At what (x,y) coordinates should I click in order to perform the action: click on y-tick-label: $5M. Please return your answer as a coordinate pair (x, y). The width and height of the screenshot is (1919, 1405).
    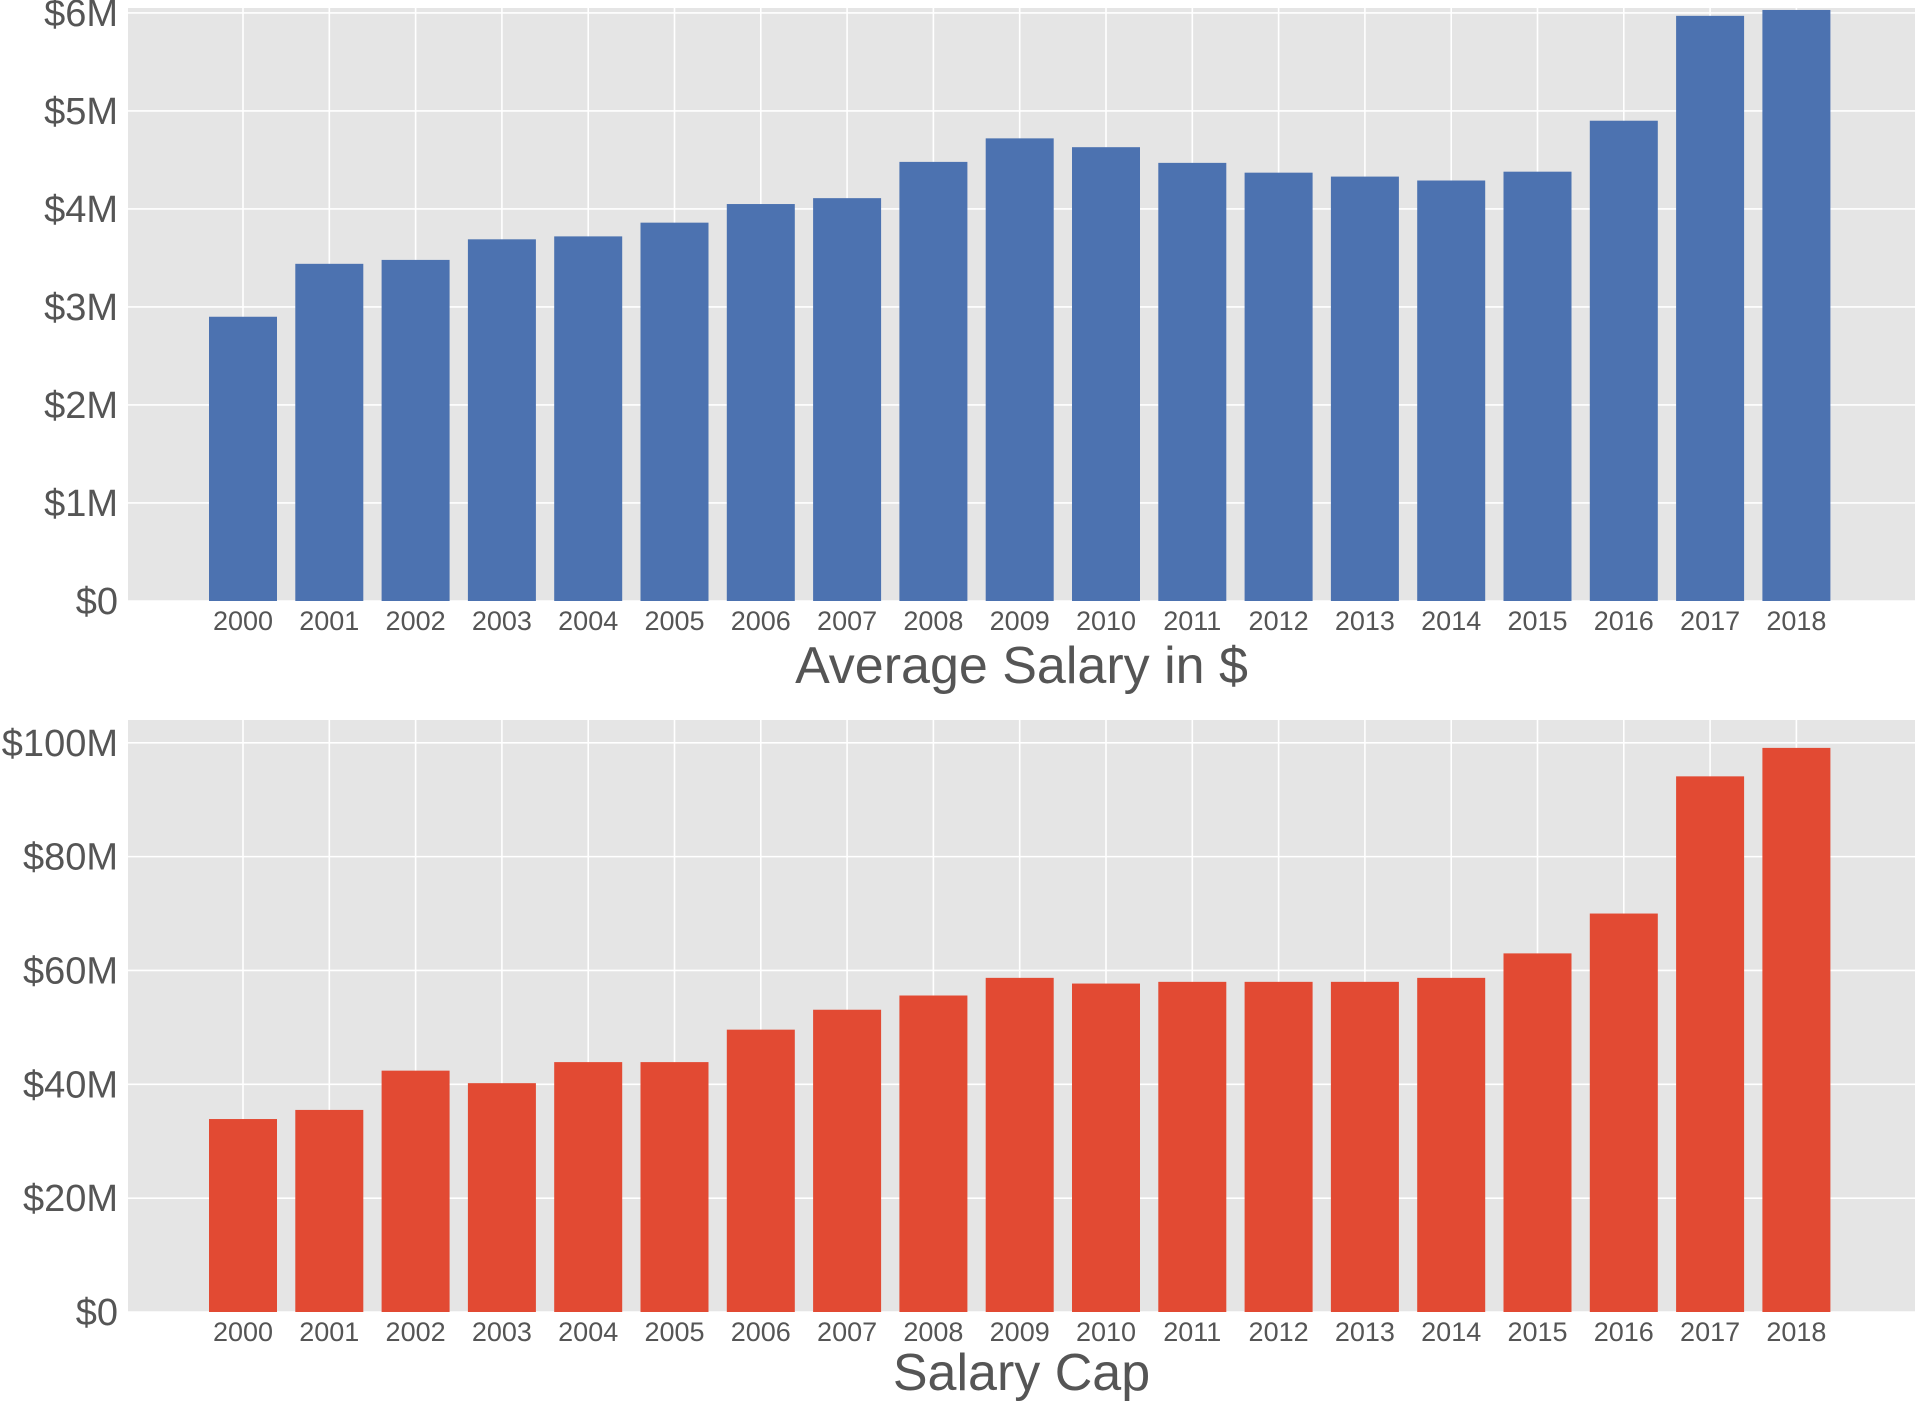
    Looking at the image, I should click on (81, 112).